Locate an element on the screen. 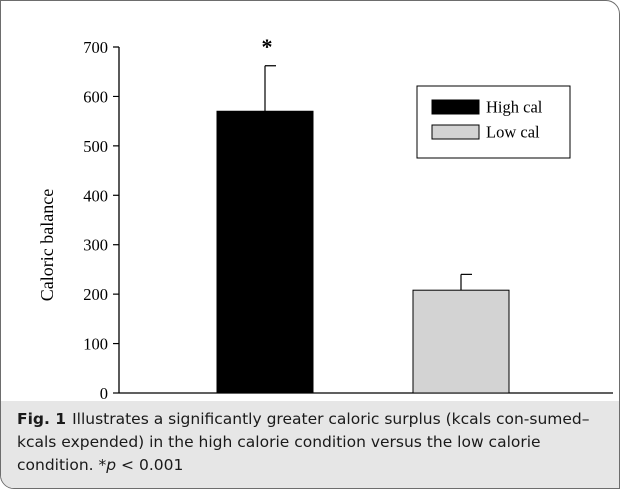 This screenshot has height=496, width=624. annotations: * is located at coordinates (267, 46).